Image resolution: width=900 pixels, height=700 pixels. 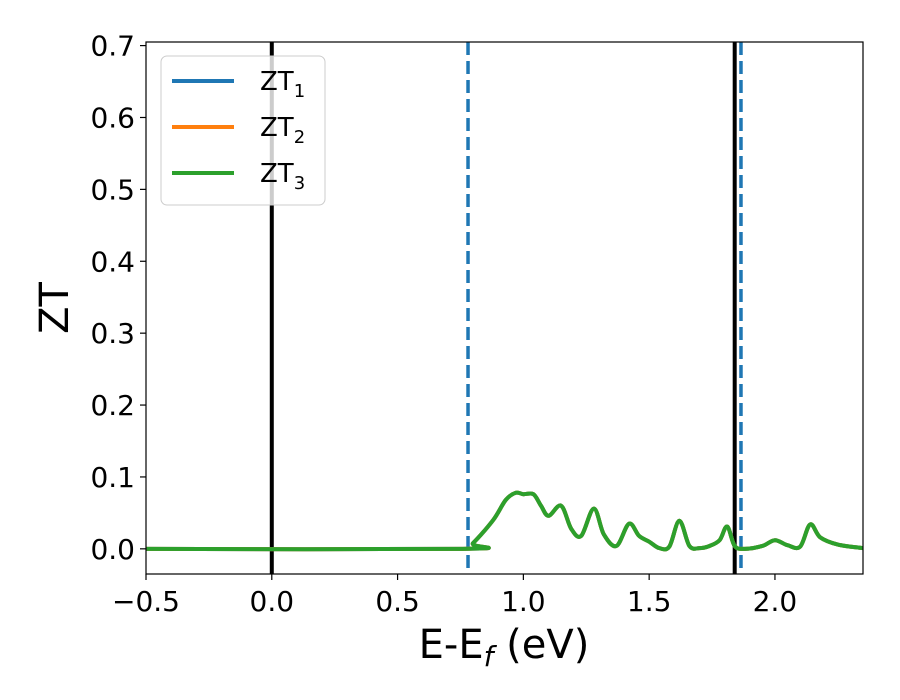 What do you see at coordinates (112, 405) in the screenshot?
I see `y-tick-label: 0.2` at bounding box center [112, 405].